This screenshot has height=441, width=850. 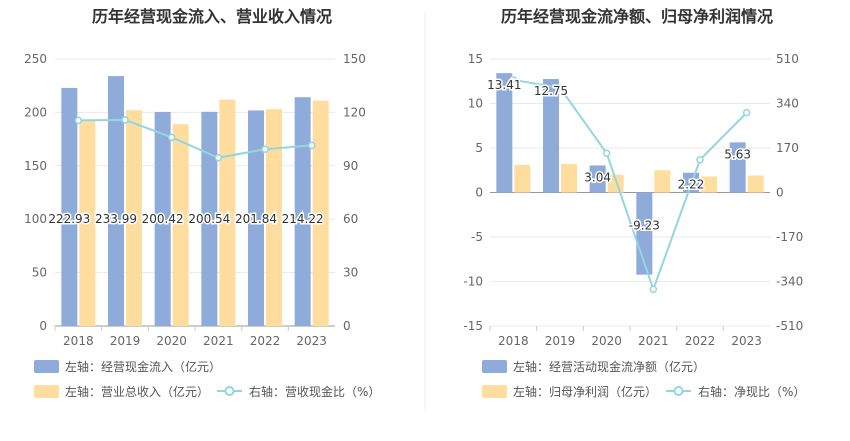 I want to click on legend-label: 右轴：营收现金比（%）, so click(x=314, y=391).